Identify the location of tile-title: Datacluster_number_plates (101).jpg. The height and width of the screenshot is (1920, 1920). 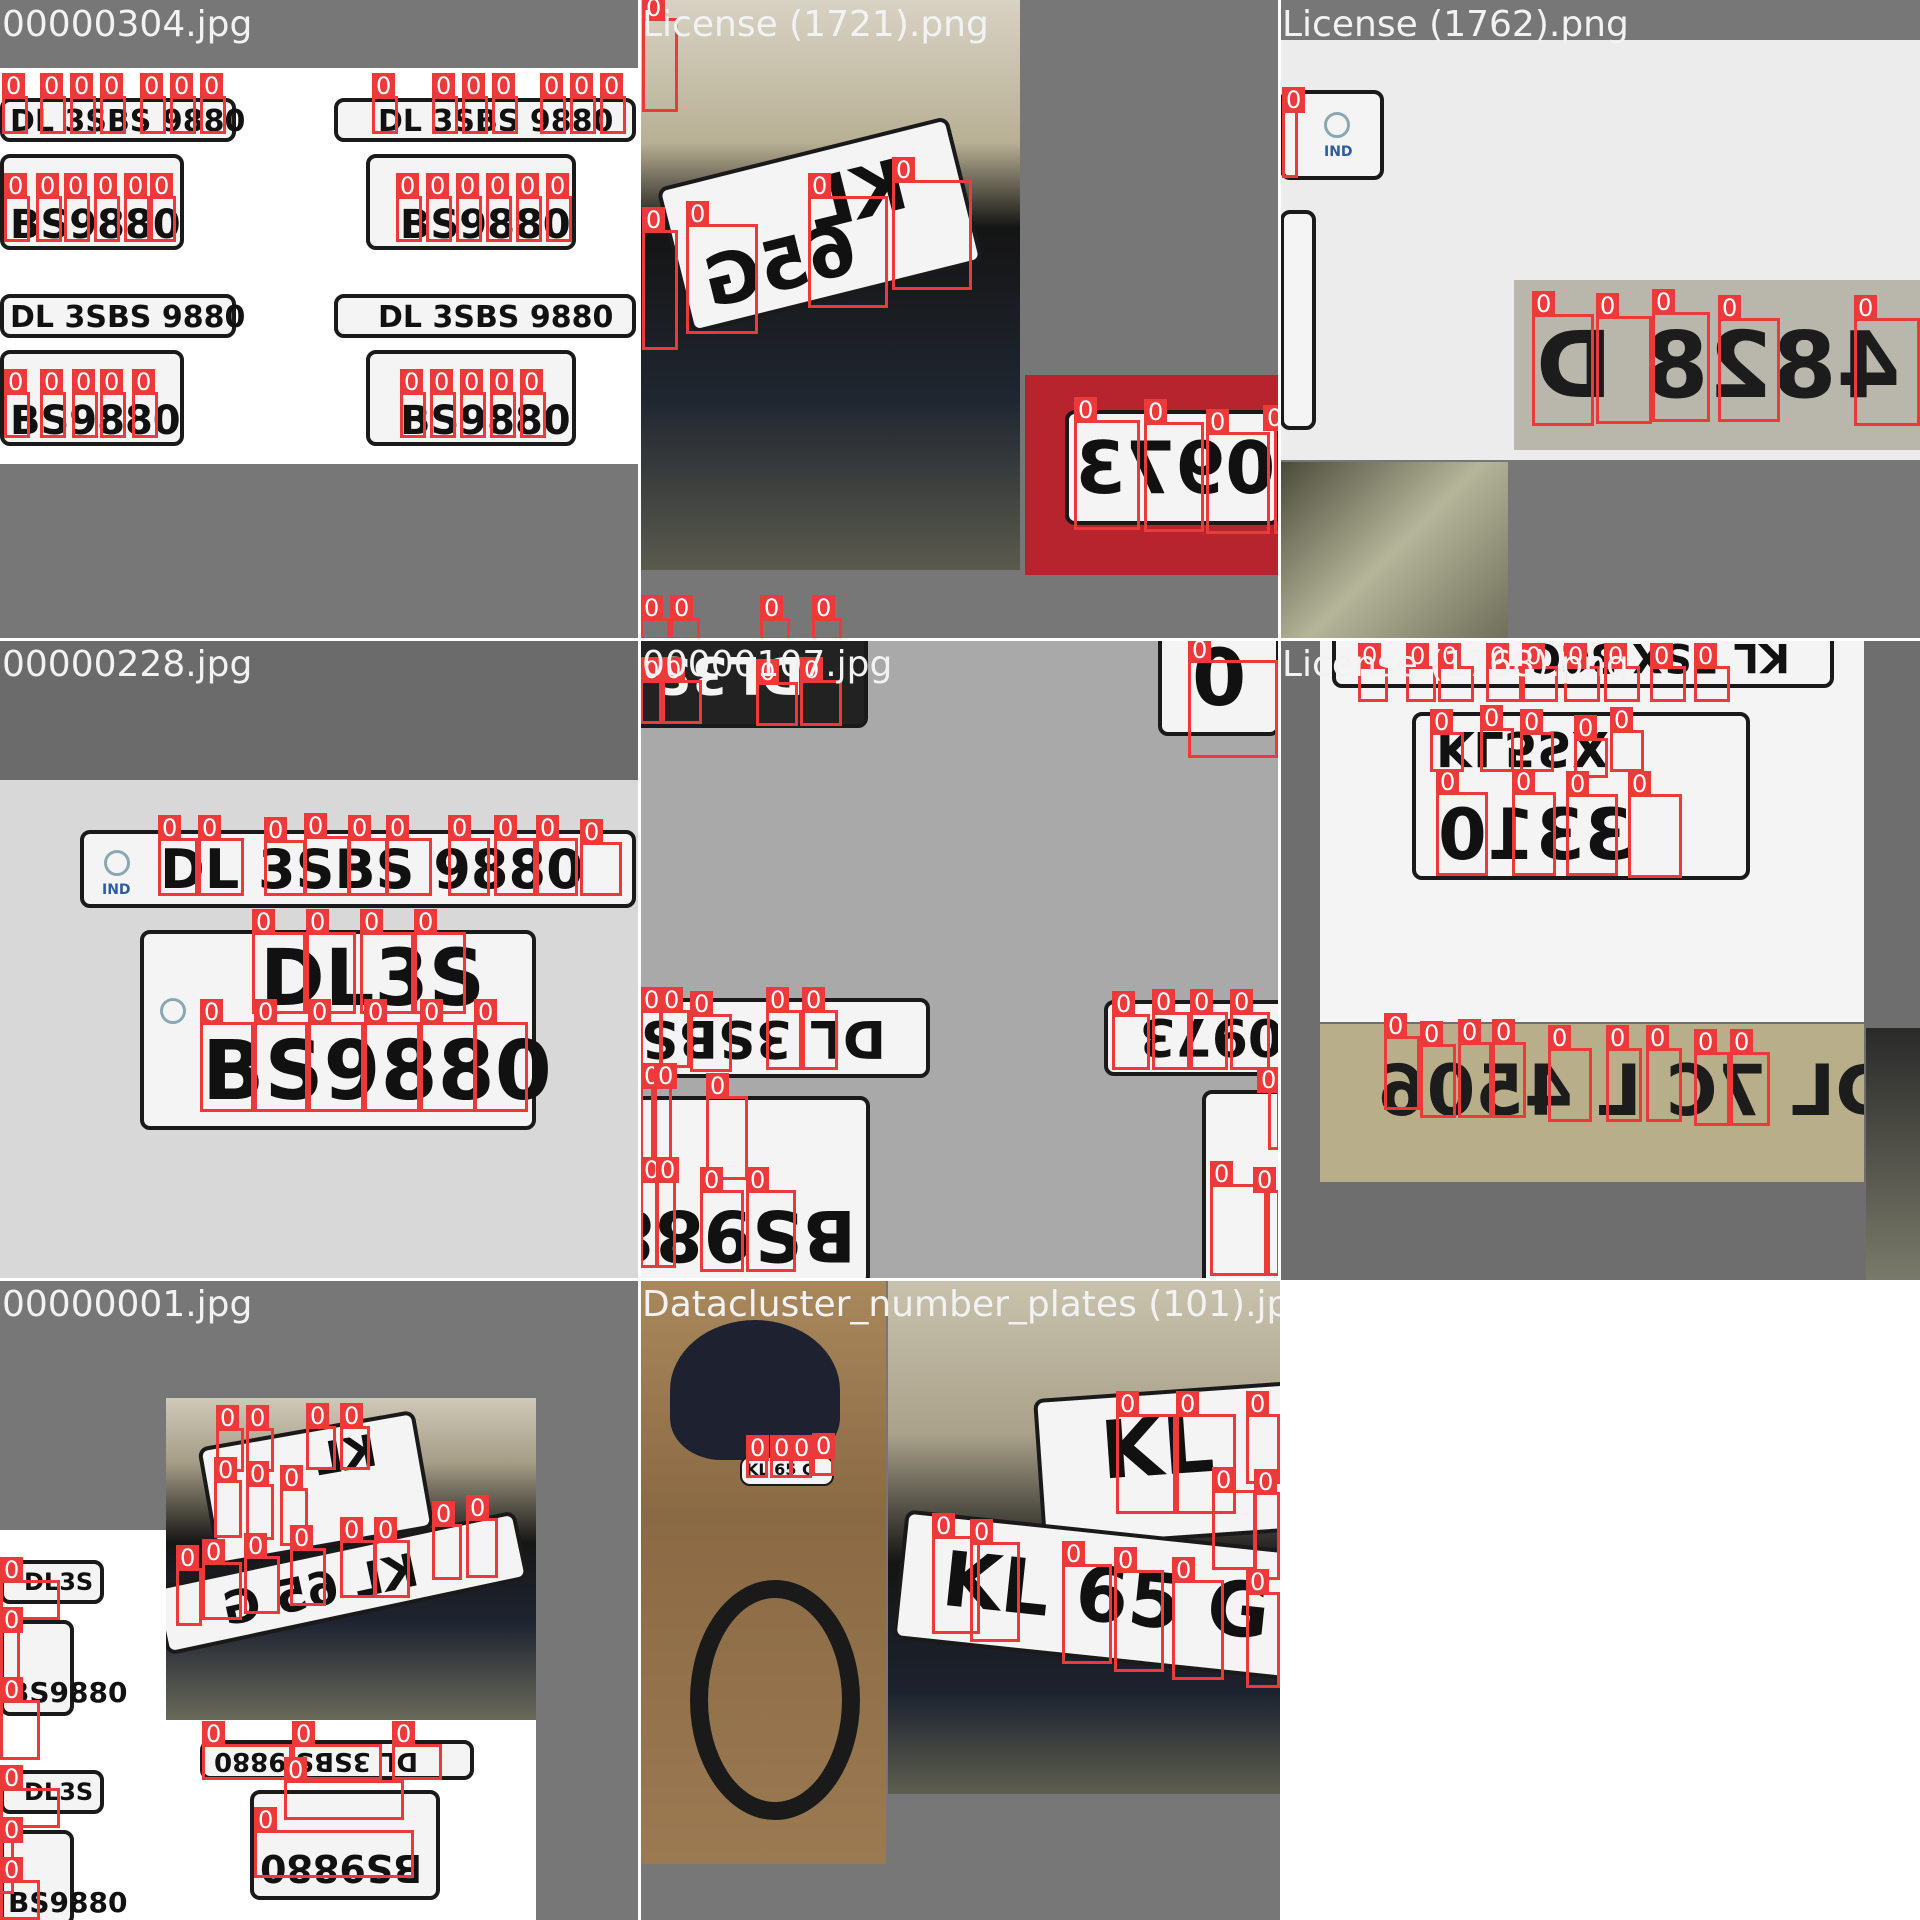
(961, 1304).